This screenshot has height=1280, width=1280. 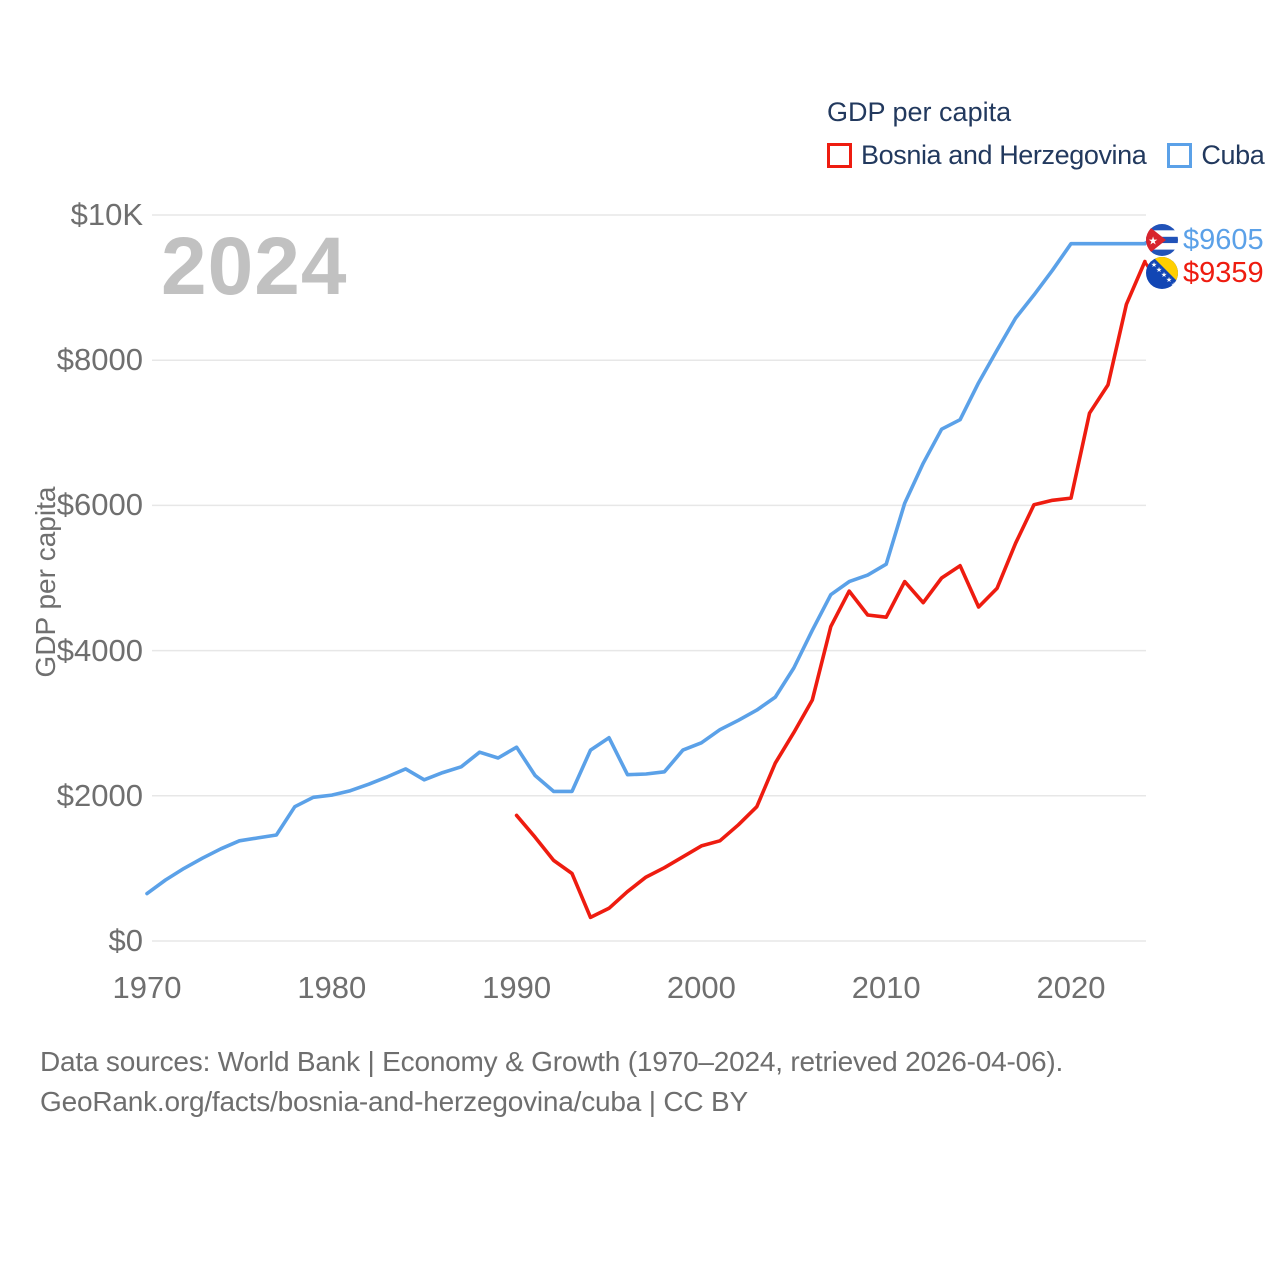 What do you see at coordinates (701, 987) in the screenshot?
I see `x-tick-2000: 2000` at bounding box center [701, 987].